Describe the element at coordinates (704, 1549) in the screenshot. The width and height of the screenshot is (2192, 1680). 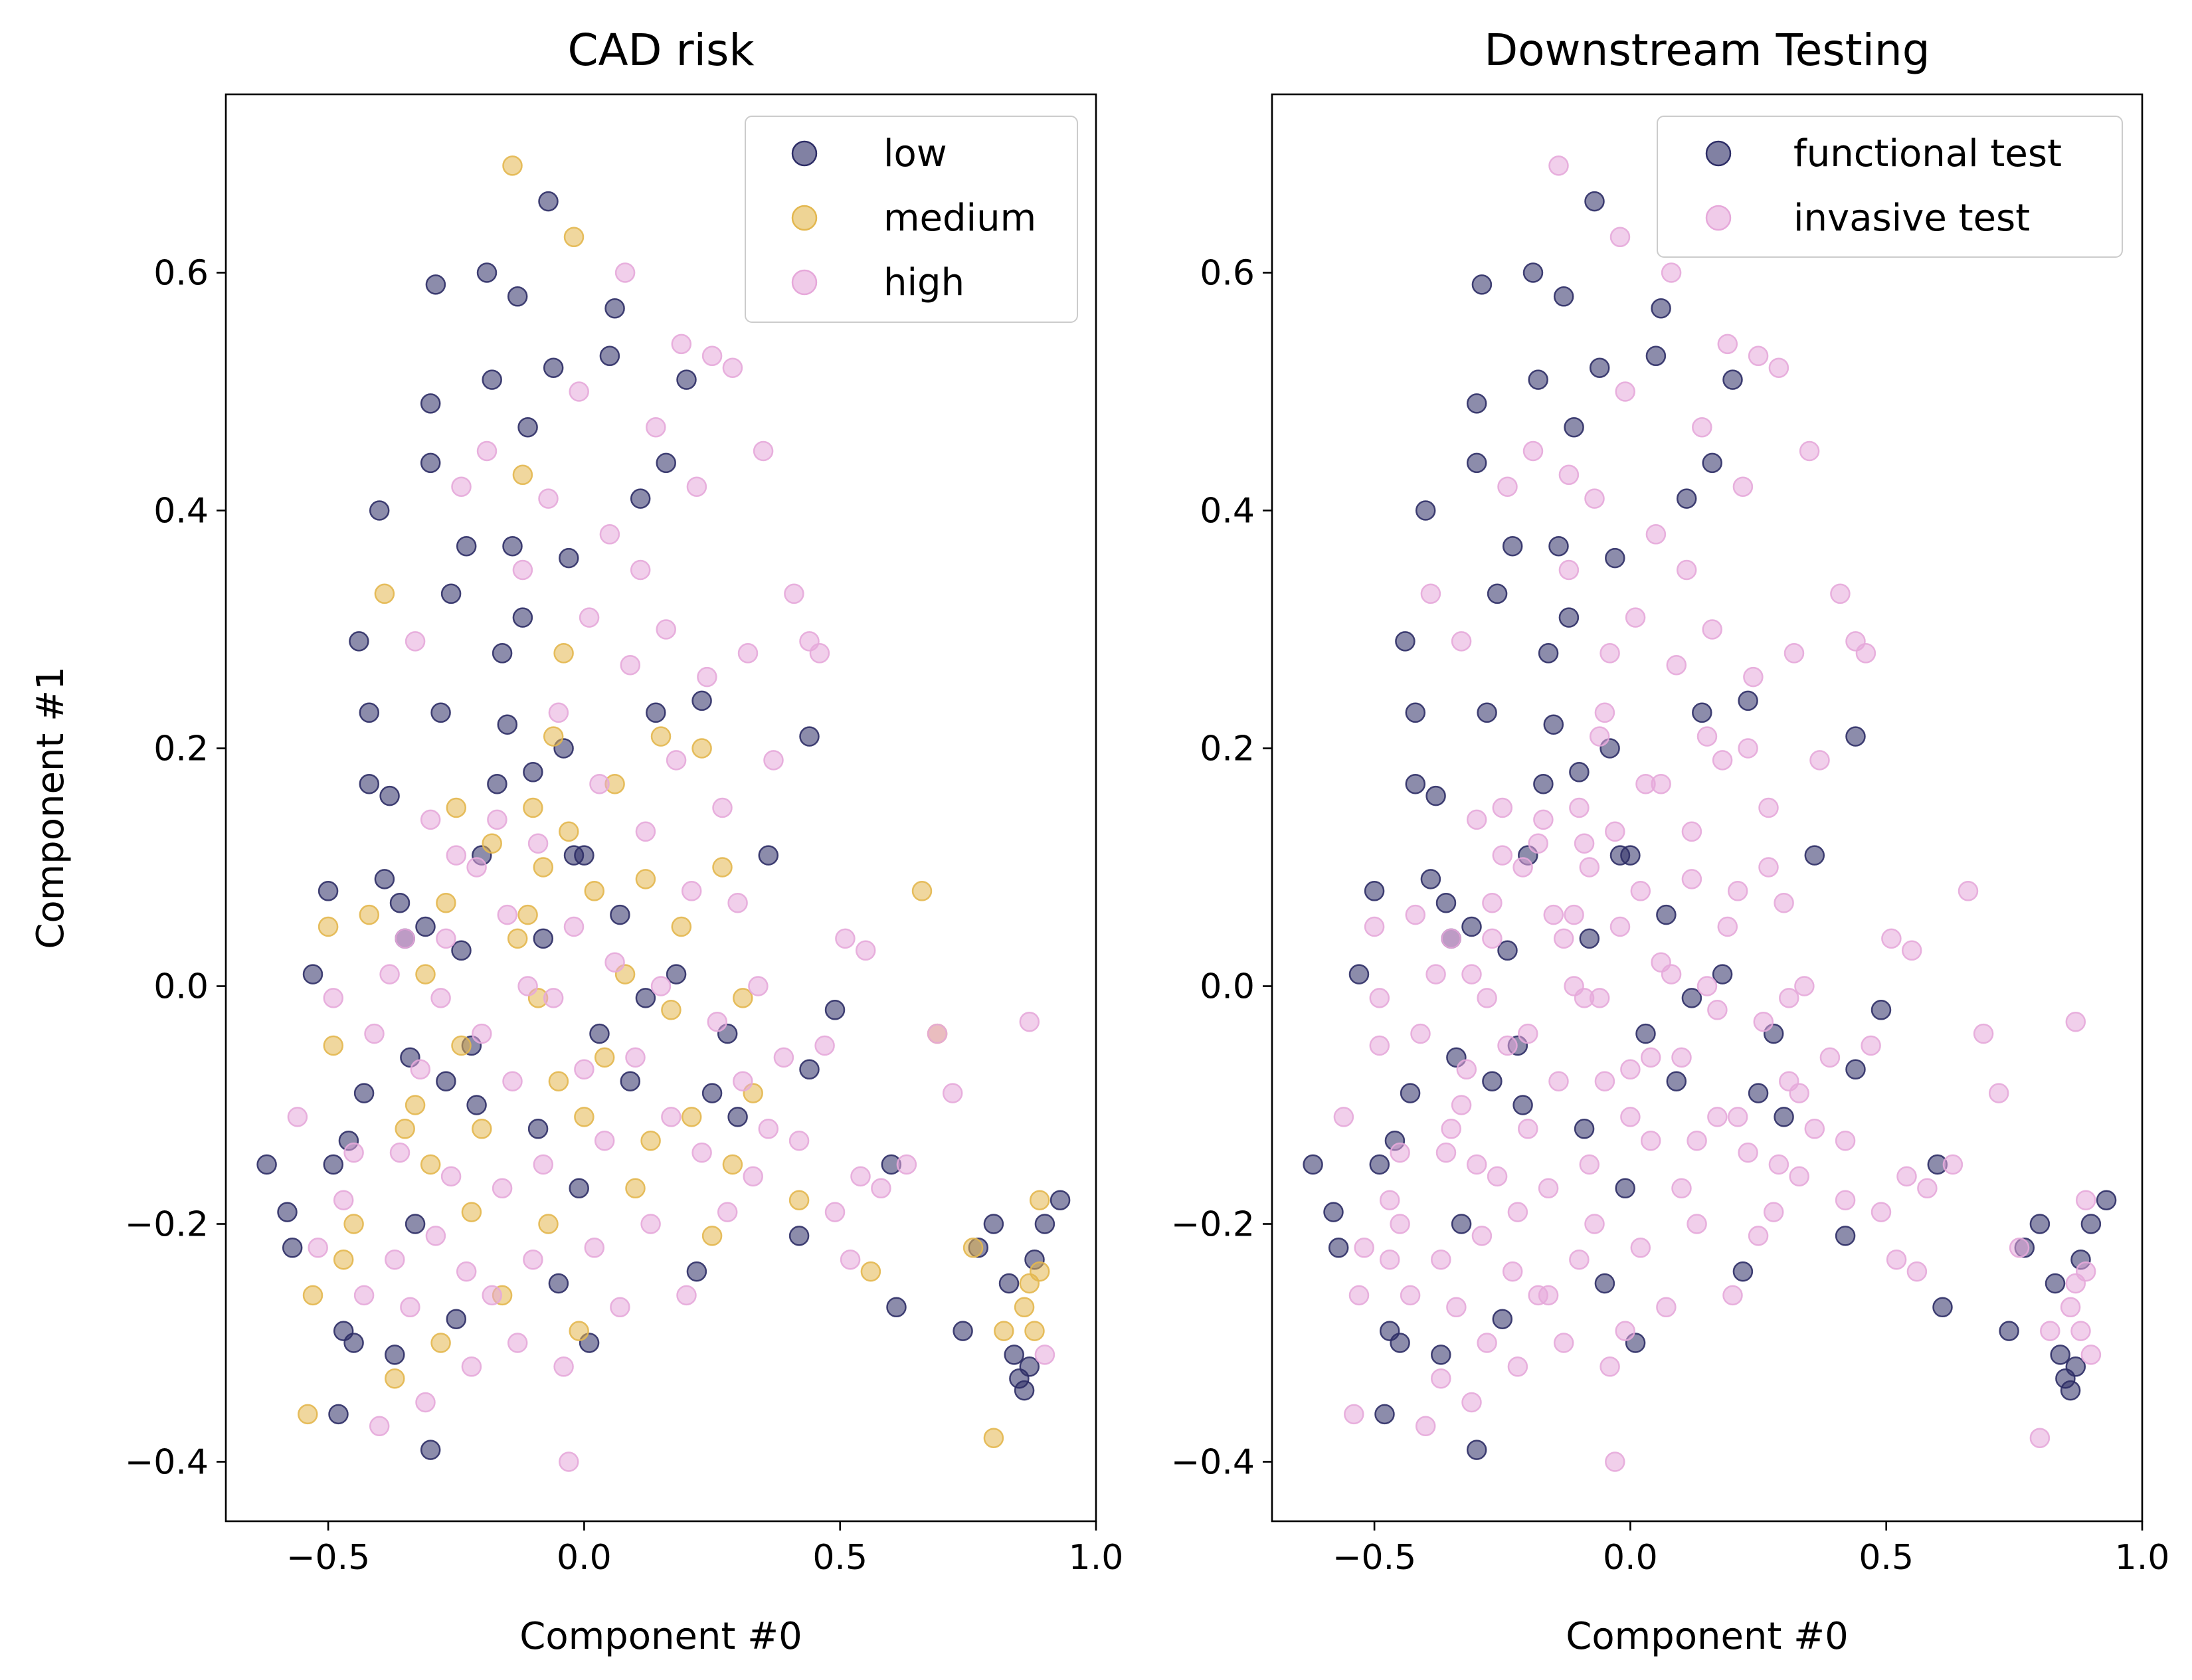
I see `cad-risk-x-ticks: −0.5 0.0 0.5 1.0` at that location.